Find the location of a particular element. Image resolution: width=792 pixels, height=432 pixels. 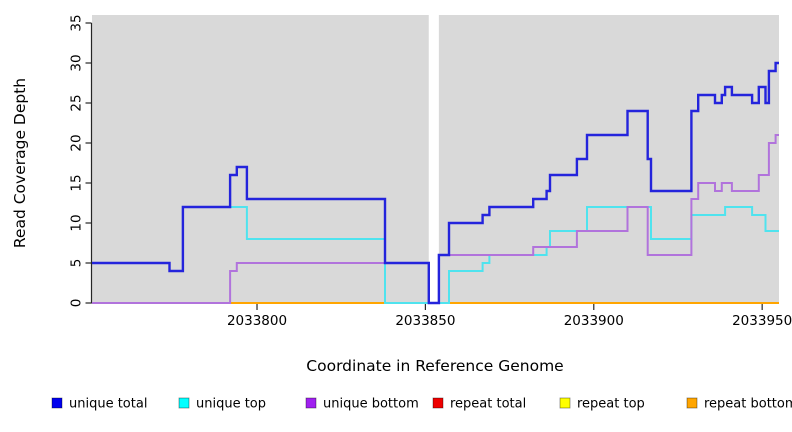

x-tick-label: 2033950 is located at coordinates (762, 321).